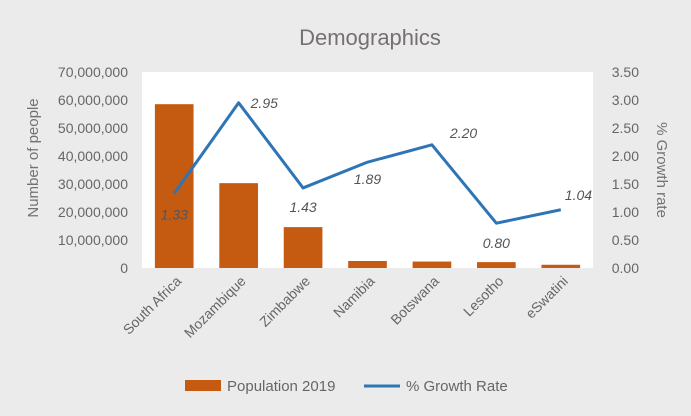  I want to click on legend-swatch-population, so click(203, 385).